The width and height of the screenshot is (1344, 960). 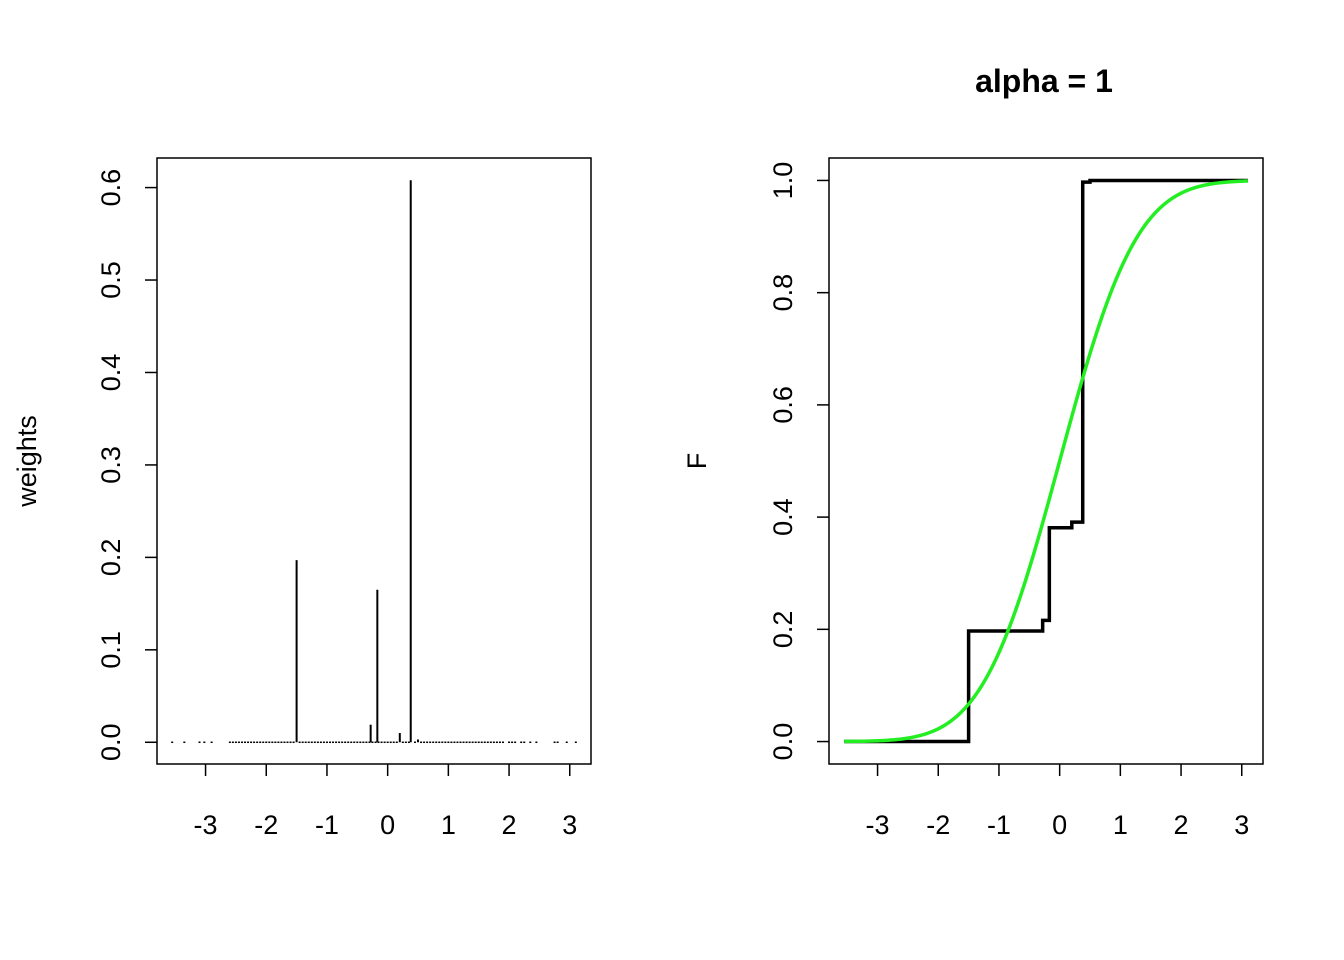 What do you see at coordinates (697, 461) in the screenshot?
I see `y-axis-title: F` at bounding box center [697, 461].